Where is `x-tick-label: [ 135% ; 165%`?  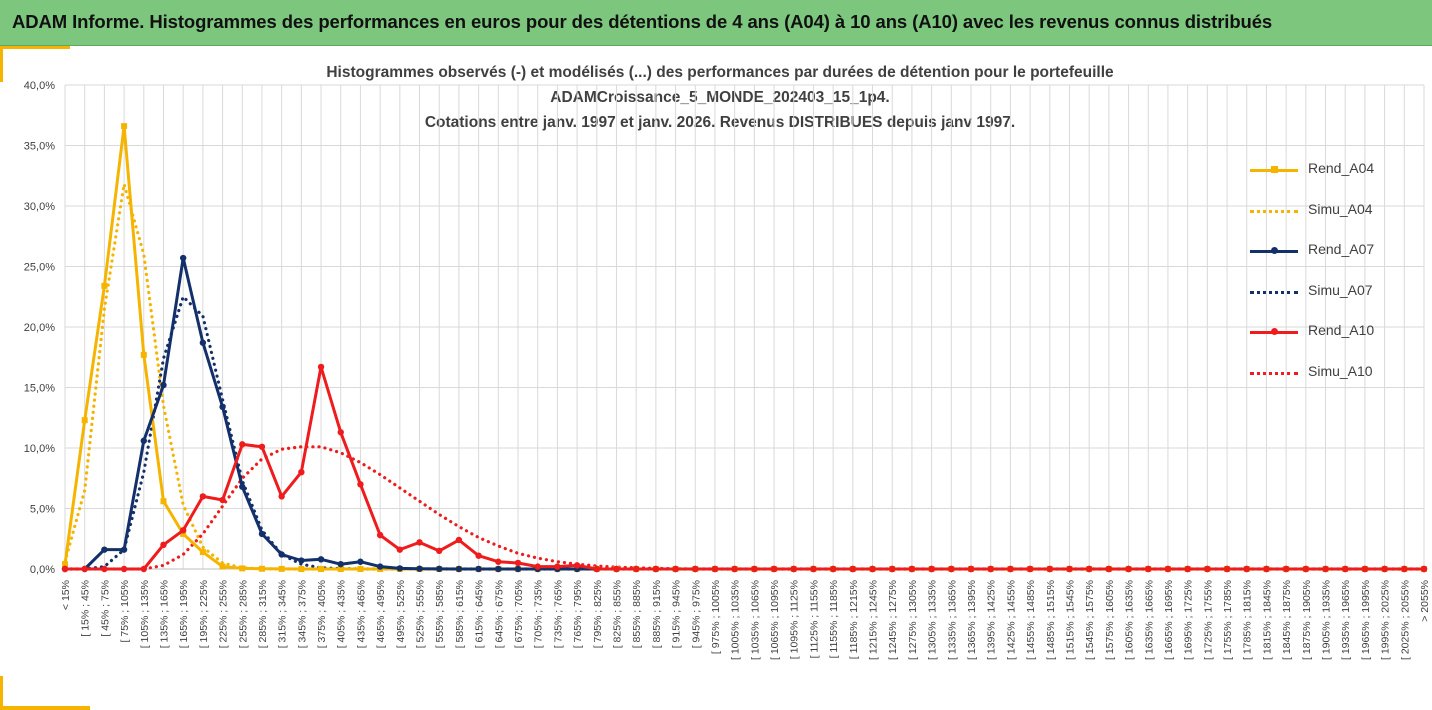 x-tick-label: [ 135% ; 165% is located at coordinates (164, 614).